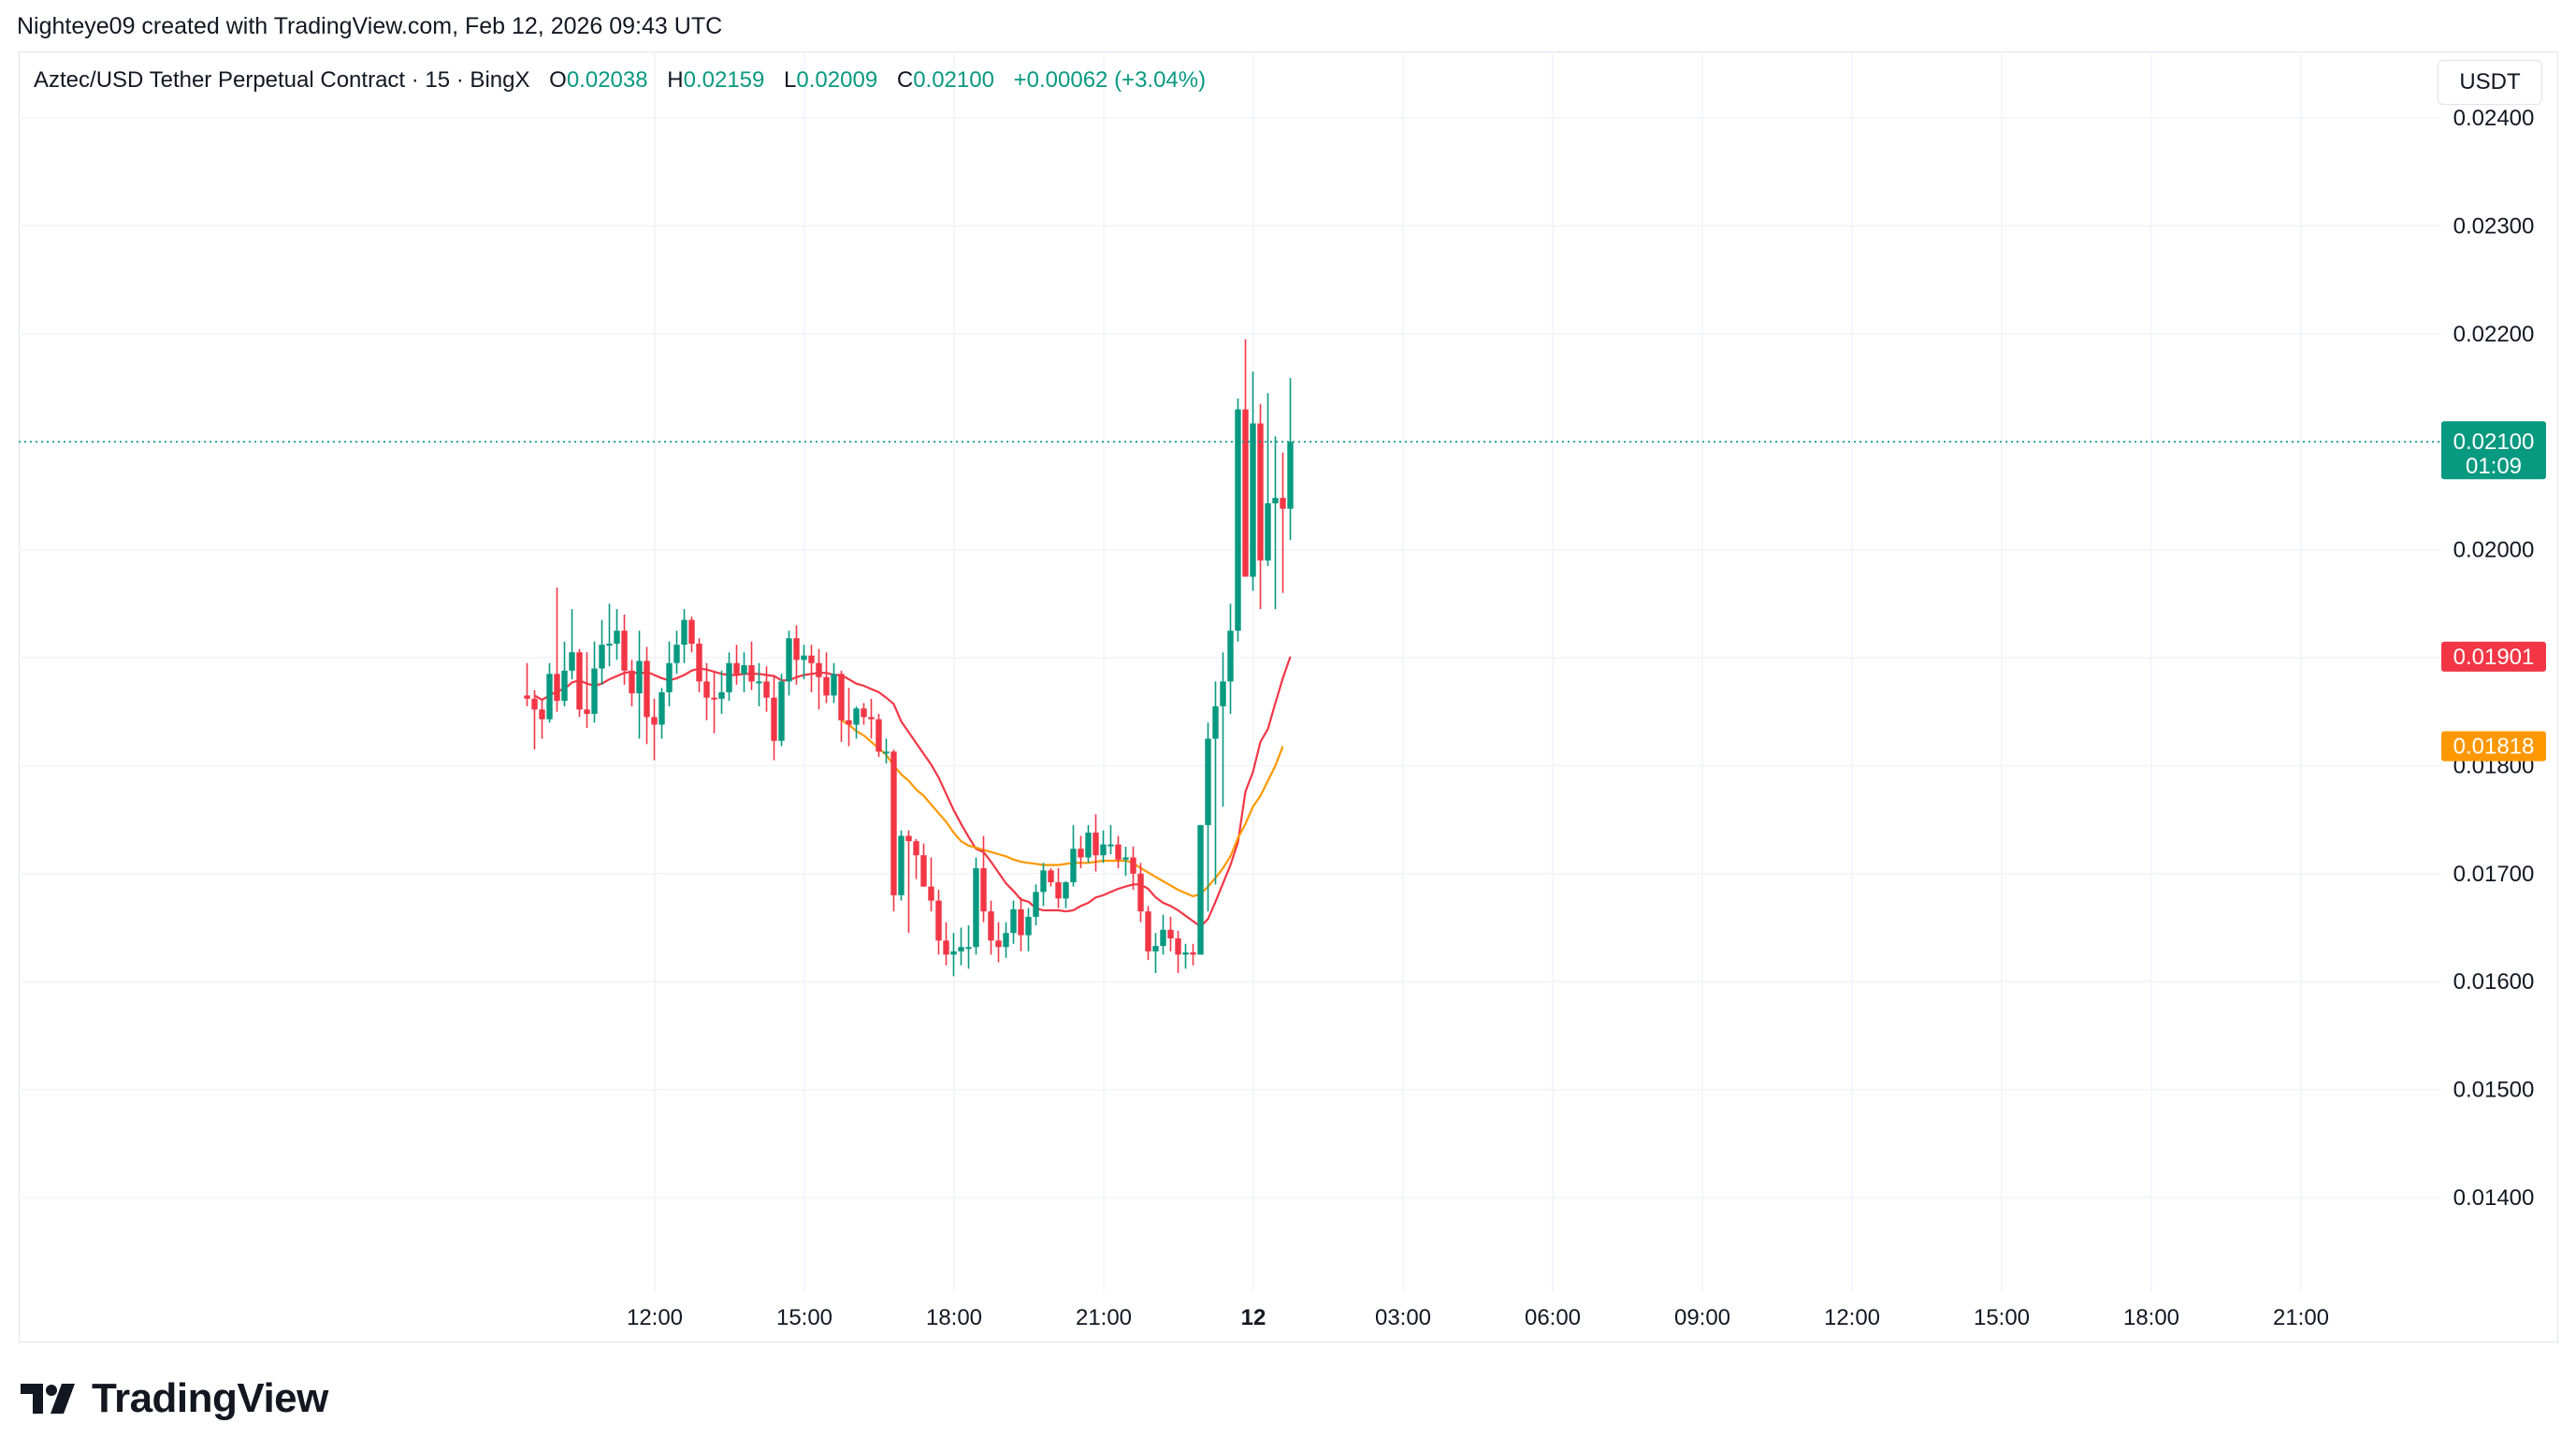 This screenshot has height=1452, width=2576. I want to click on low-value: 0.02009, so click(837, 80).